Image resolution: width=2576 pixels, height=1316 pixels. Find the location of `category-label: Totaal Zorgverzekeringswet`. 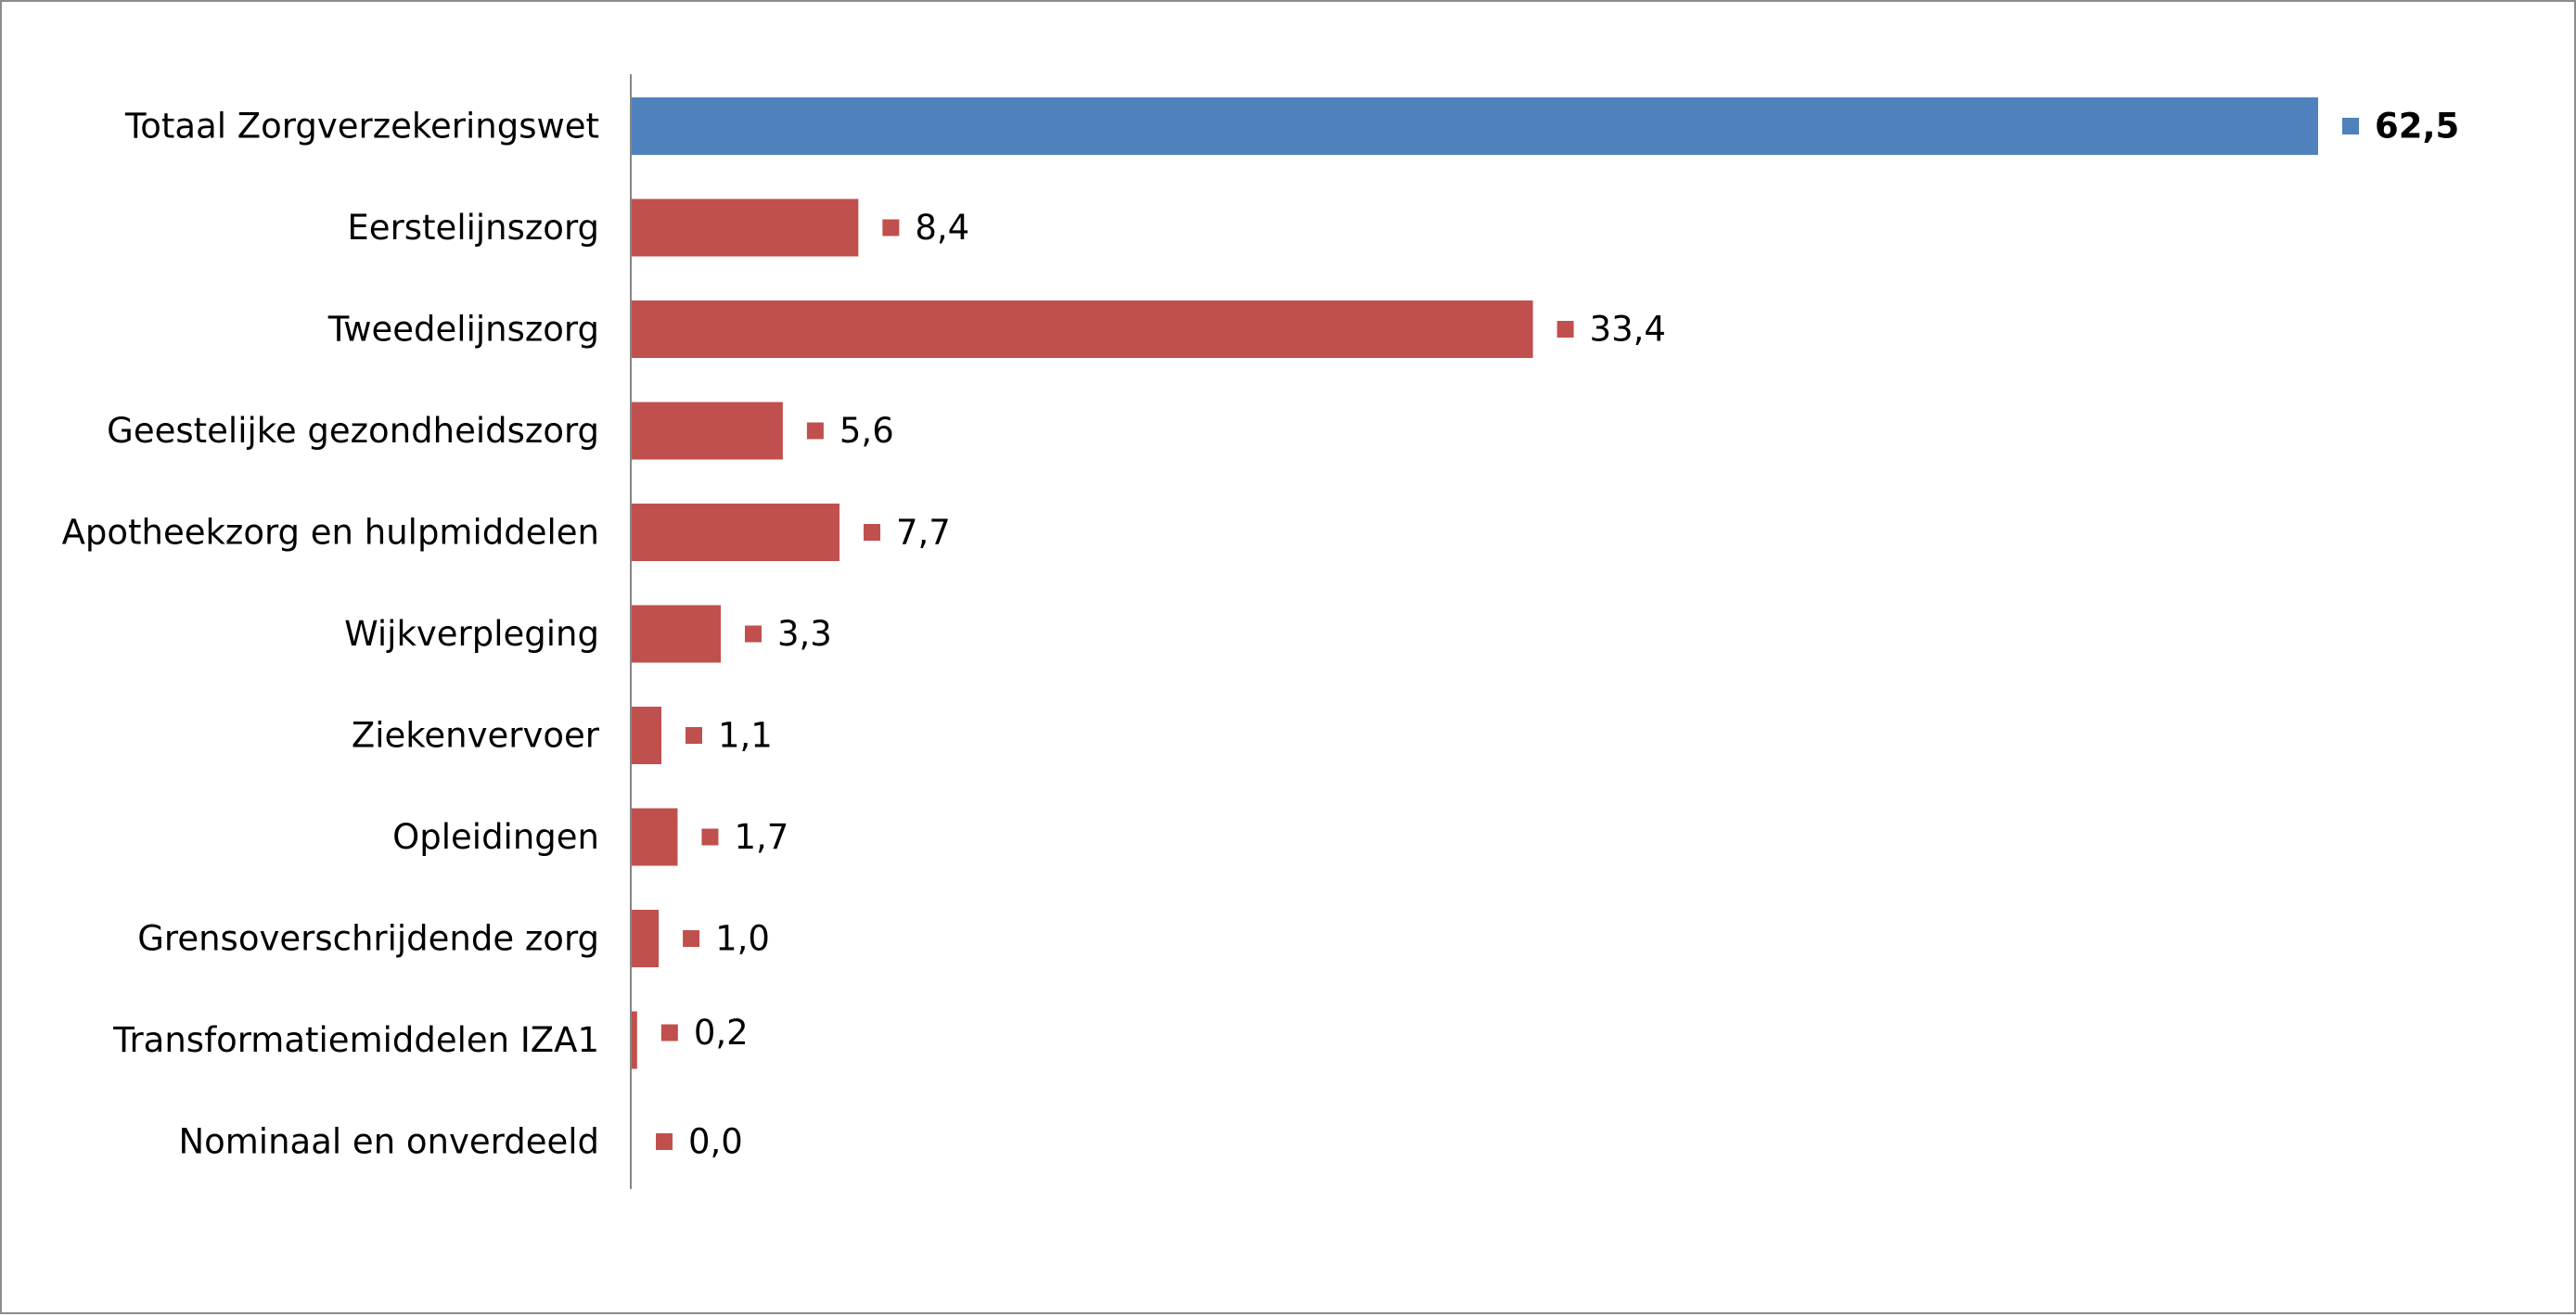

category-label: Totaal Zorgverzekeringswet is located at coordinates (361, 127).